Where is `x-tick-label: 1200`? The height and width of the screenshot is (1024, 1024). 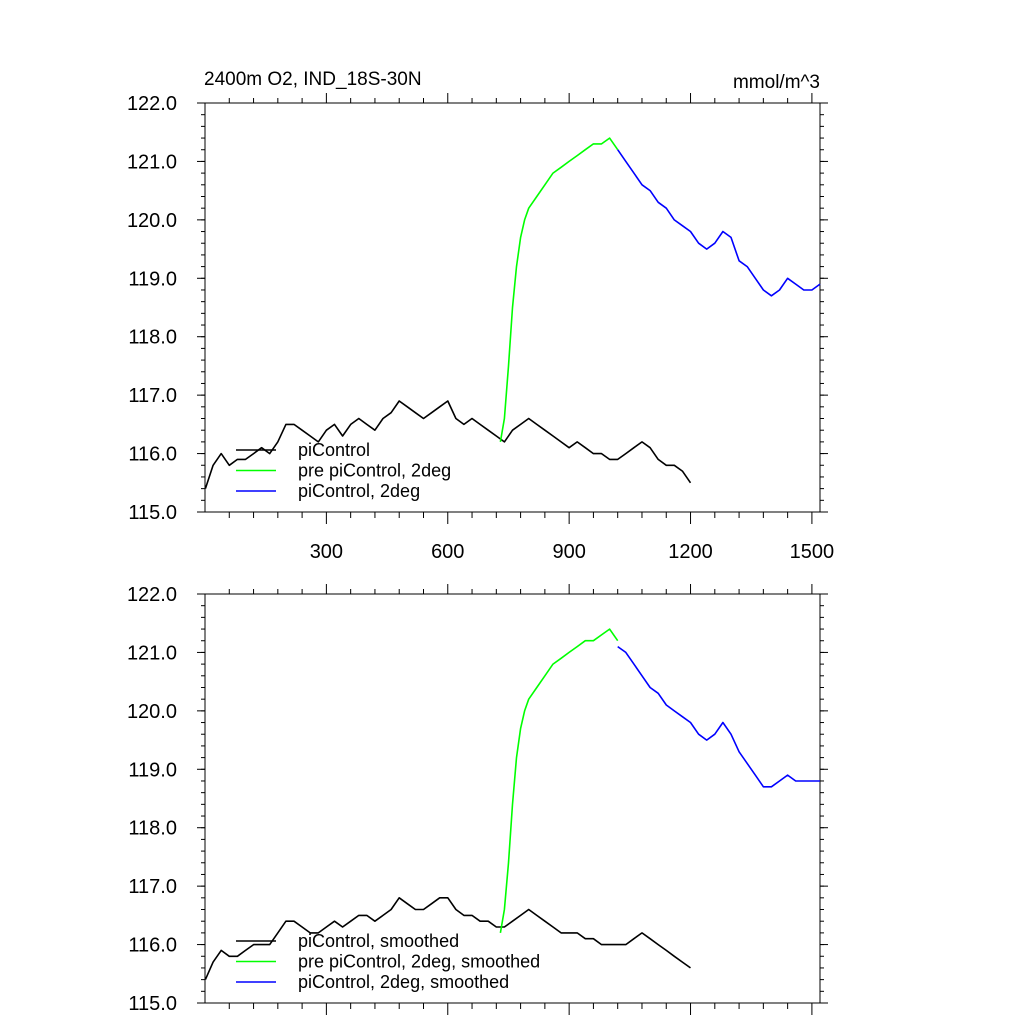 x-tick-label: 1200 is located at coordinates (690, 552).